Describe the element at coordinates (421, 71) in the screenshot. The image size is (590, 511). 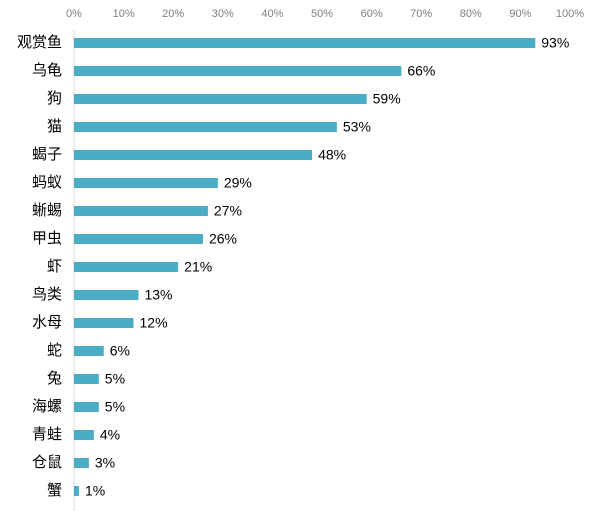
I see `value-label: 66%` at that location.